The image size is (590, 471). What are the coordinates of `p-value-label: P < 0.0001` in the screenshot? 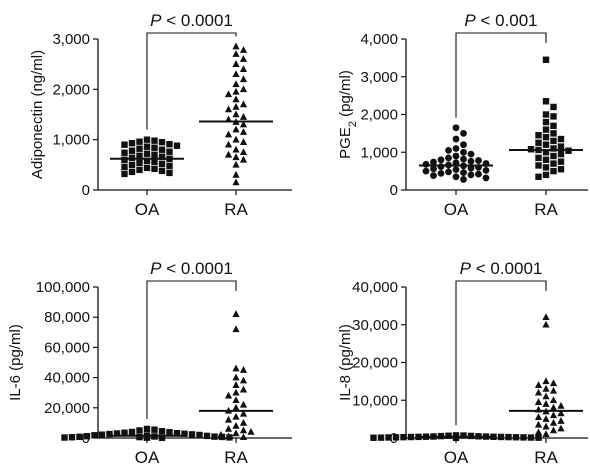 It's located at (501, 268).